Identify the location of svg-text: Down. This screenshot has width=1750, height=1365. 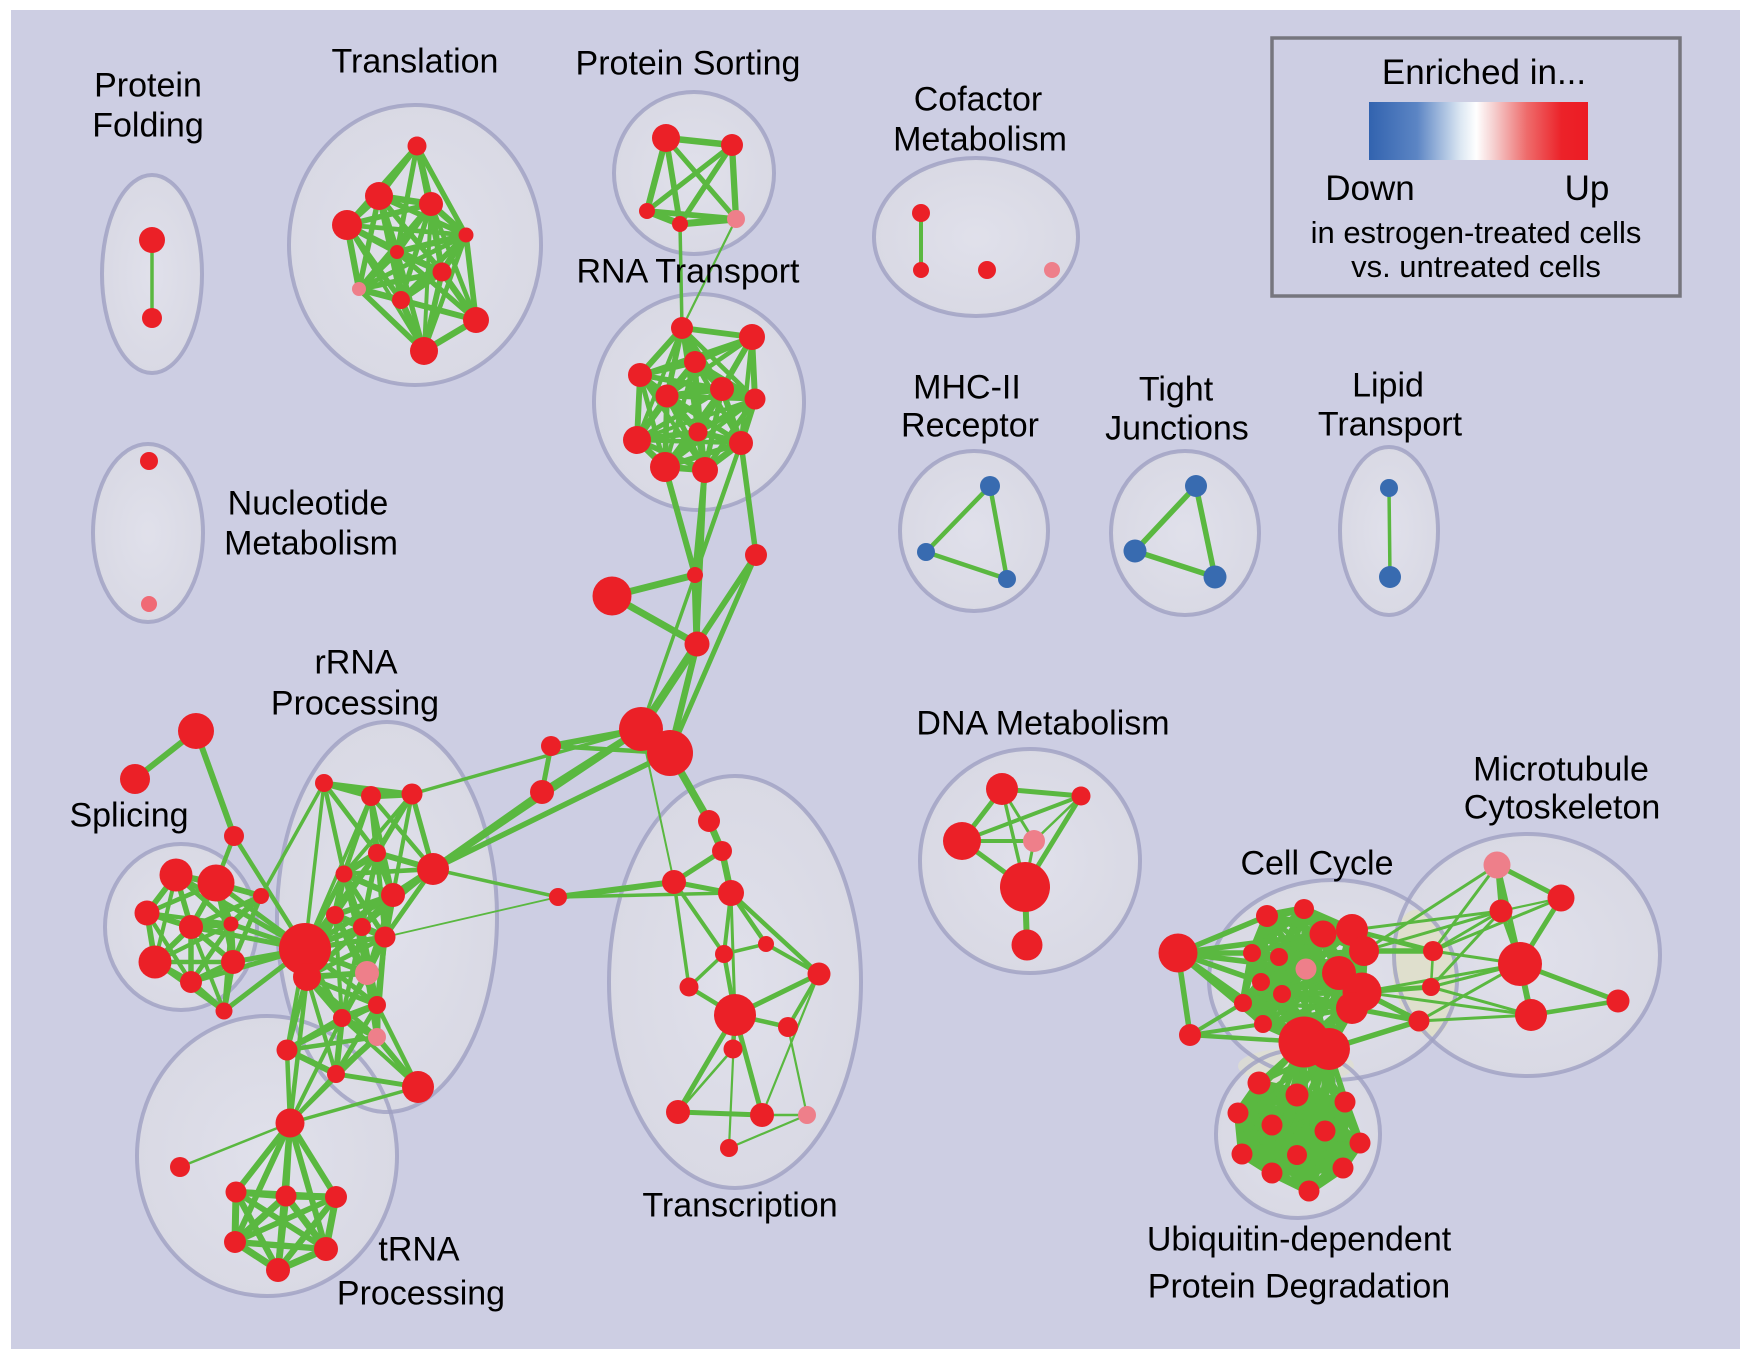
(1369, 188).